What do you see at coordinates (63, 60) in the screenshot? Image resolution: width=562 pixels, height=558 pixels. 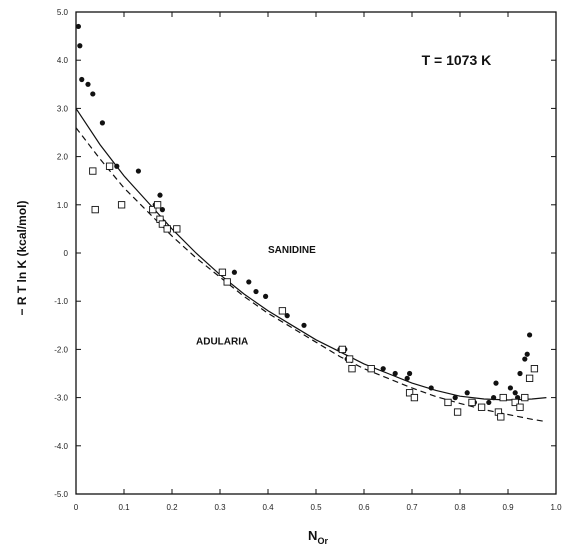 I see `y-tick-label: 4.0` at bounding box center [63, 60].